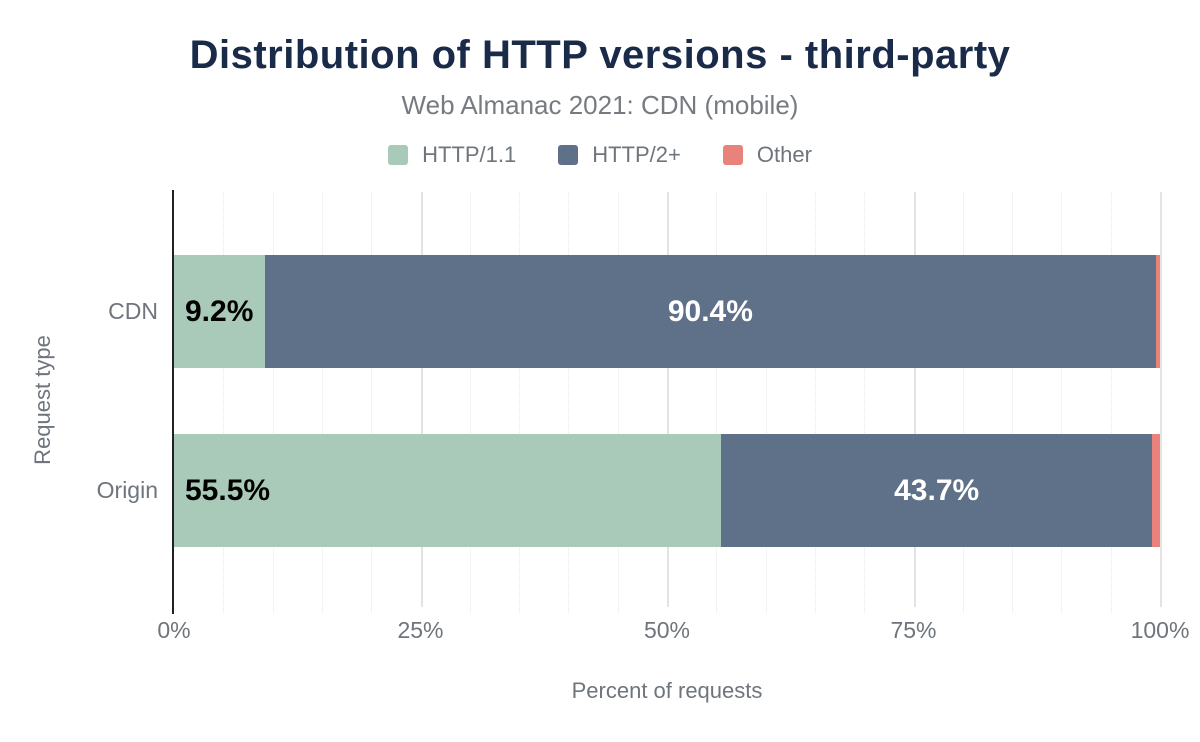 This screenshot has height=742, width=1200. Describe the element at coordinates (420, 630) in the screenshot. I see `x-tick-label: 25%` at that location.